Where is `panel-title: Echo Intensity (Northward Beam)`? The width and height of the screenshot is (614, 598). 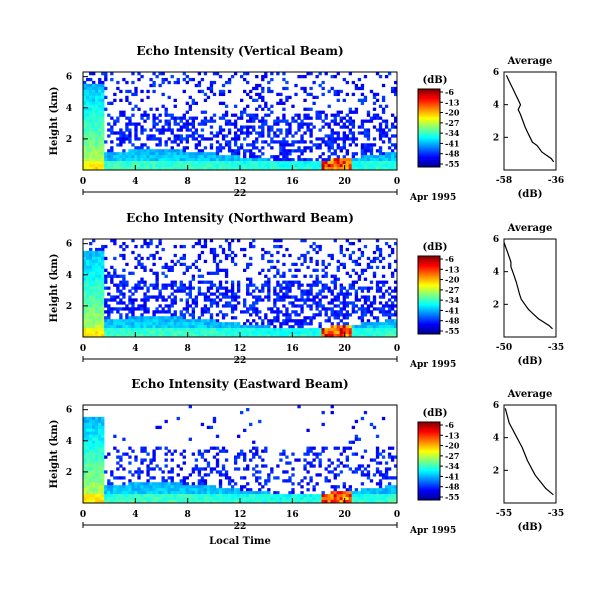 panel-title: Echo Intensity (Northward Beam) is located at coordinates (240, 218).